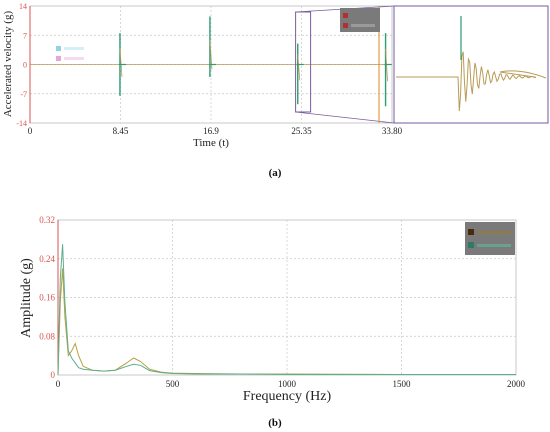  I want to click on panel-a-x-tick-label: 16.9, so click(211, 131).